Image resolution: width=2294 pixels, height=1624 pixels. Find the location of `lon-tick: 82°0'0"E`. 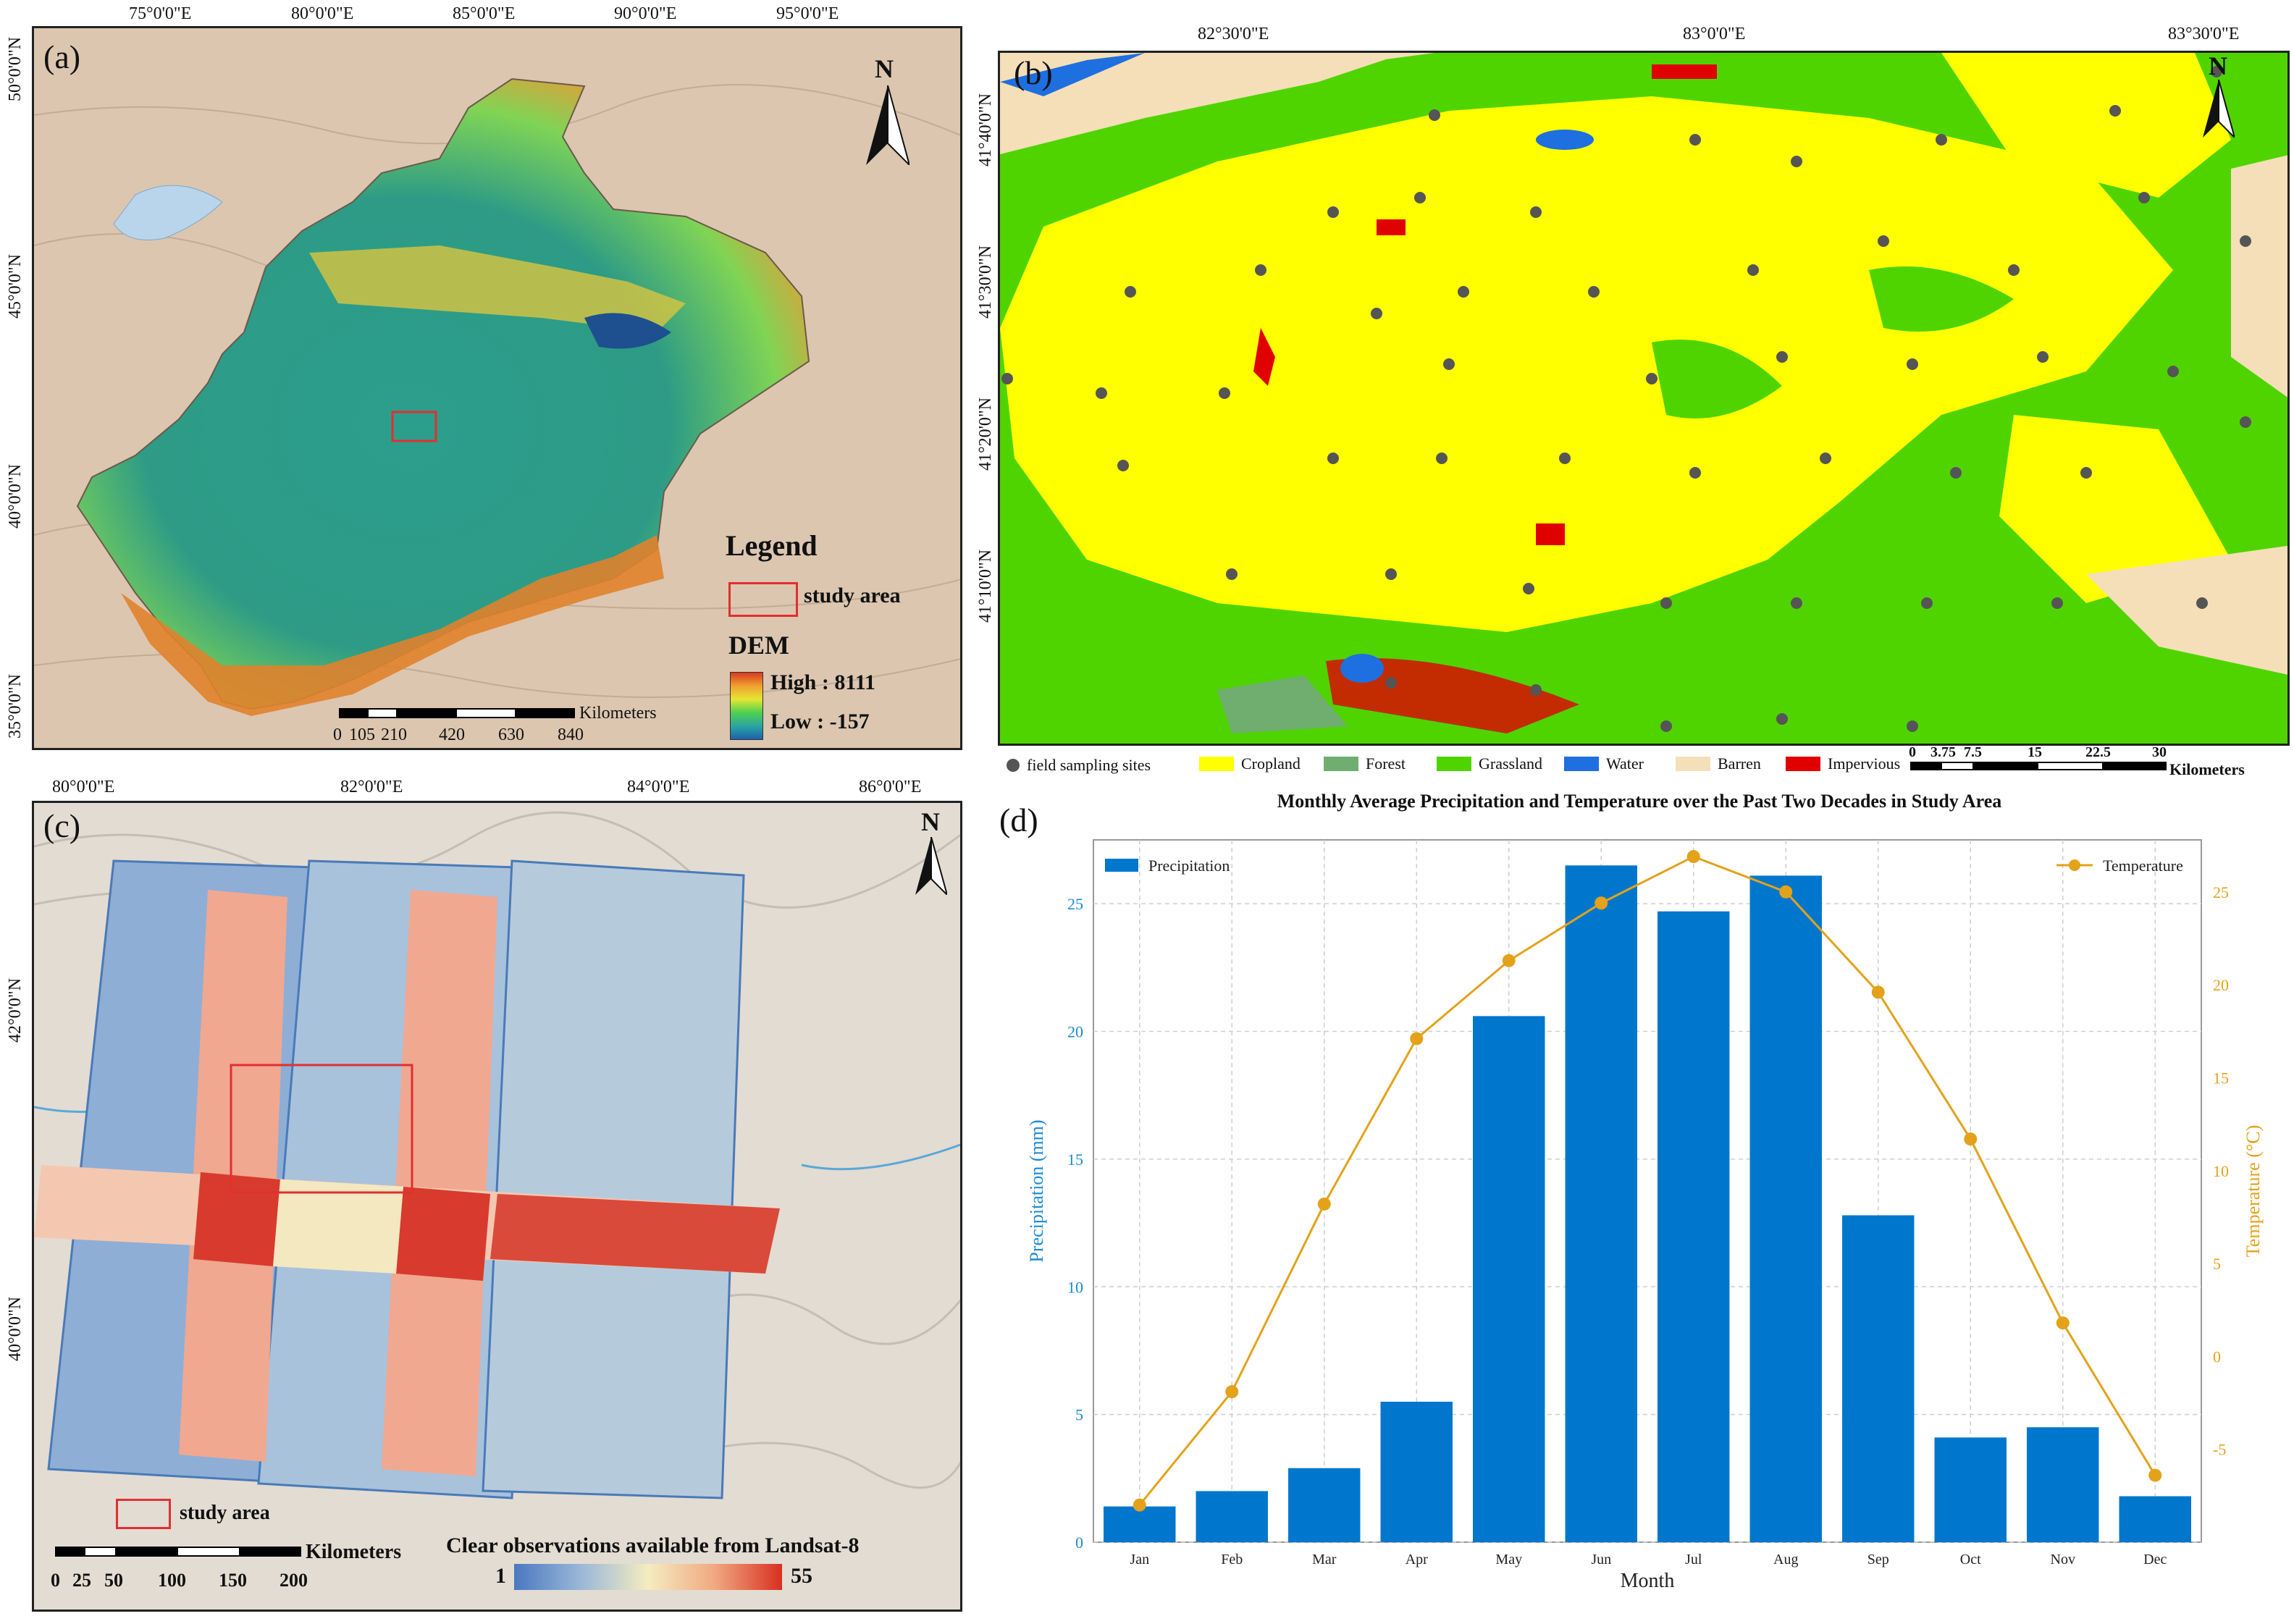

lon-tick: 82°0'0"E is located at coordinates (371, 787).